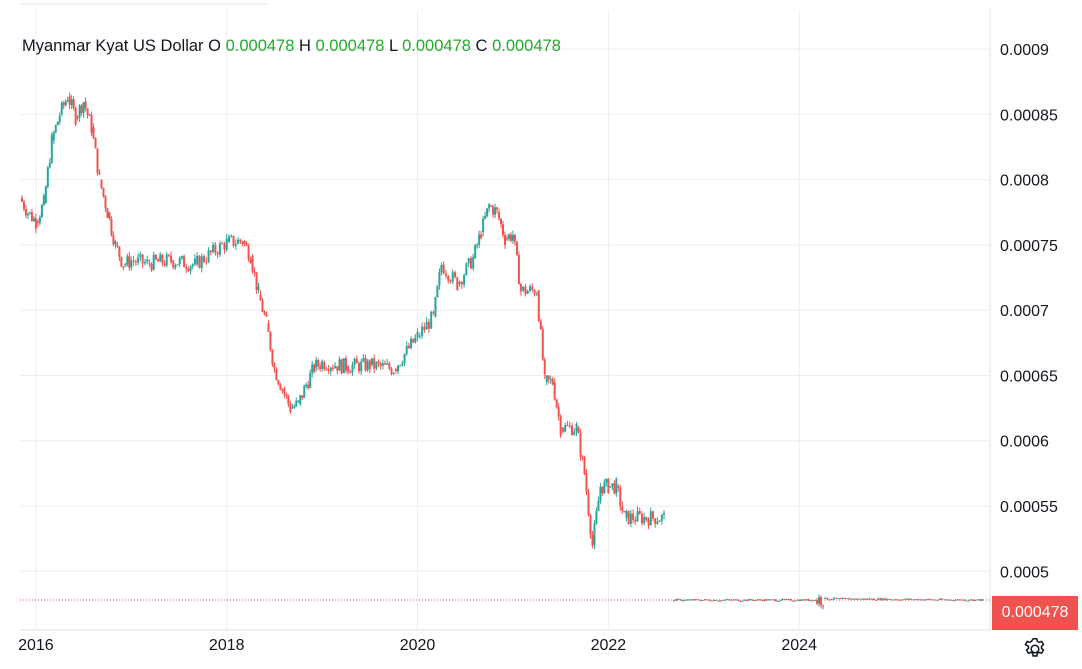 Image resolution: width=1082 pixels, height=669 pixels. What do you see at coordinates (1024, 311) in the screenshot?
I see `y-tick-label: 0.0007` at bounding box center [1024, 311].